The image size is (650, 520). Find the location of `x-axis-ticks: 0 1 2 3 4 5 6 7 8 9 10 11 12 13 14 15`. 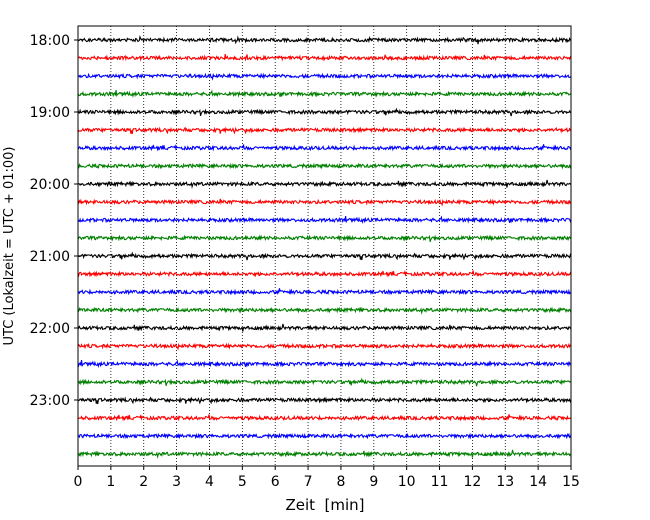

x-axis-ticks: 0 1 2 3 4 5 6 7 8 9 10 11 12 13 14 15 is located at coordinates (327, 478).